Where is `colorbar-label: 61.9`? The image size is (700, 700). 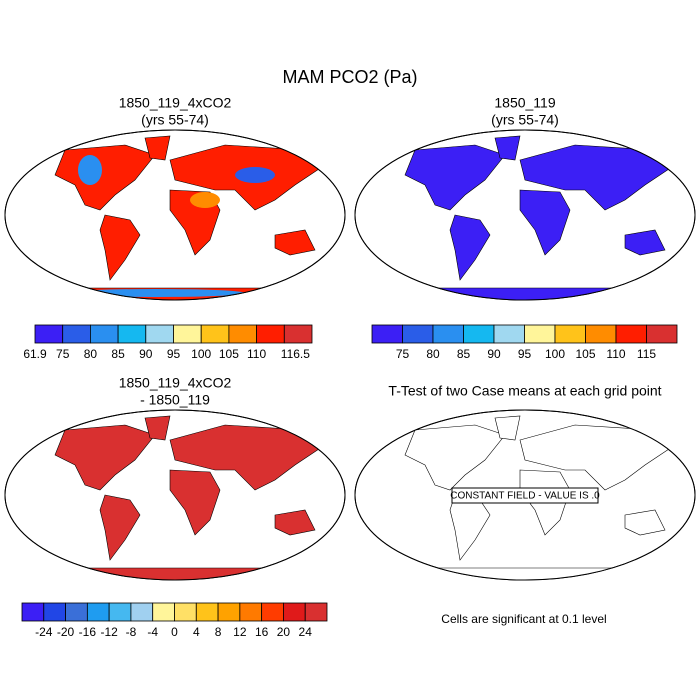 colorbar-label: 61.9 is located at coordinates (35, 354).